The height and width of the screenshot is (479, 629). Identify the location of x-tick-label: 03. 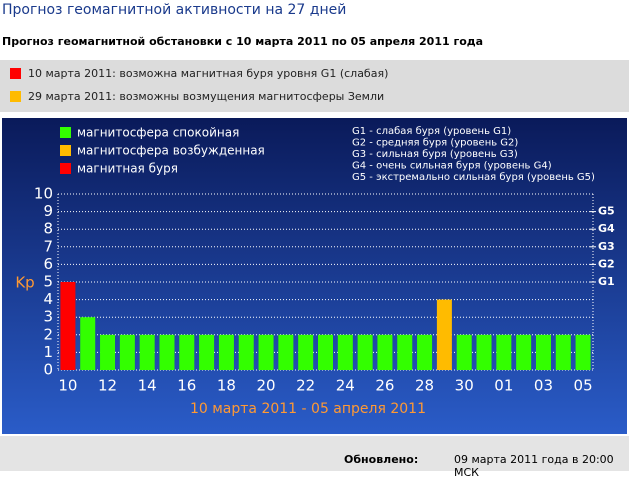
(543, 386).